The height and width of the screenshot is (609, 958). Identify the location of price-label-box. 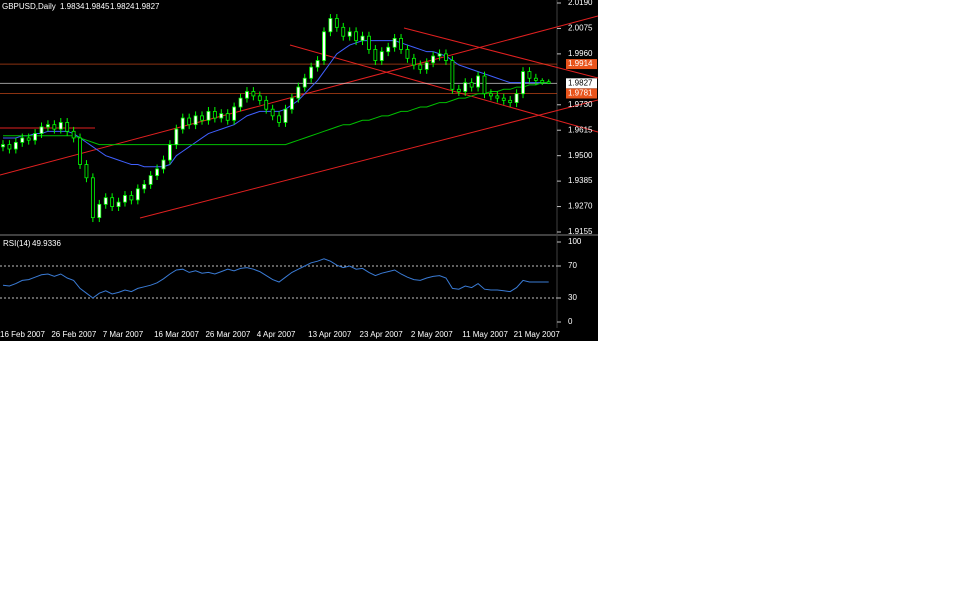
(581, 64).